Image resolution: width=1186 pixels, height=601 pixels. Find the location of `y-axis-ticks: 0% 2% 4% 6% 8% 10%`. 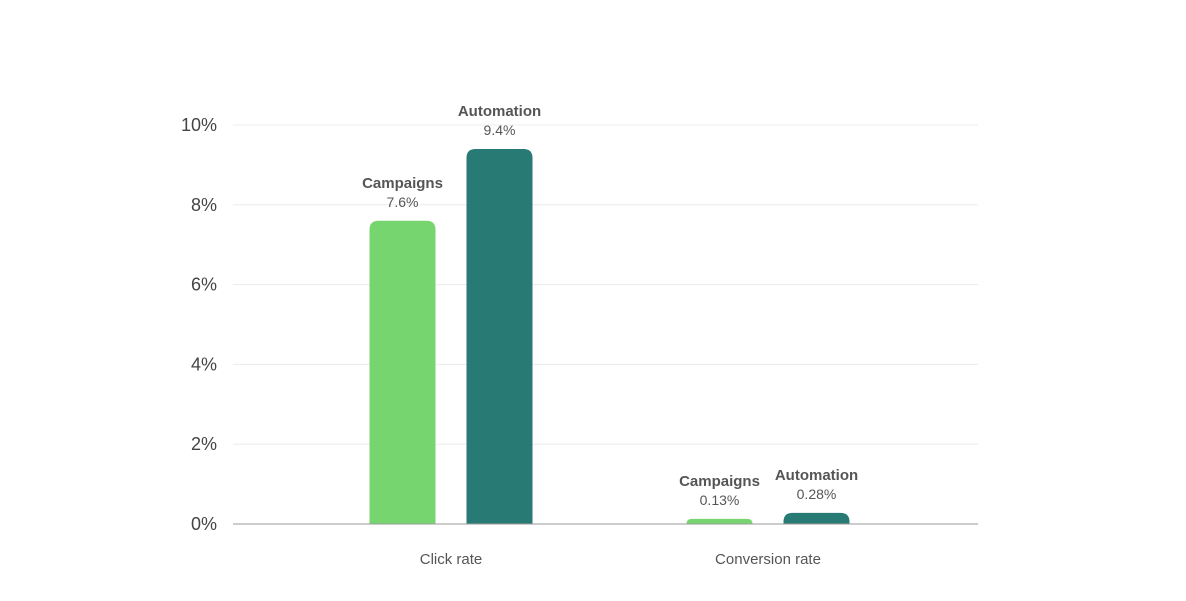

y-axis-ticks: 0% 2% 4% 6% 8% 10% is located at coordinates (199, 324).